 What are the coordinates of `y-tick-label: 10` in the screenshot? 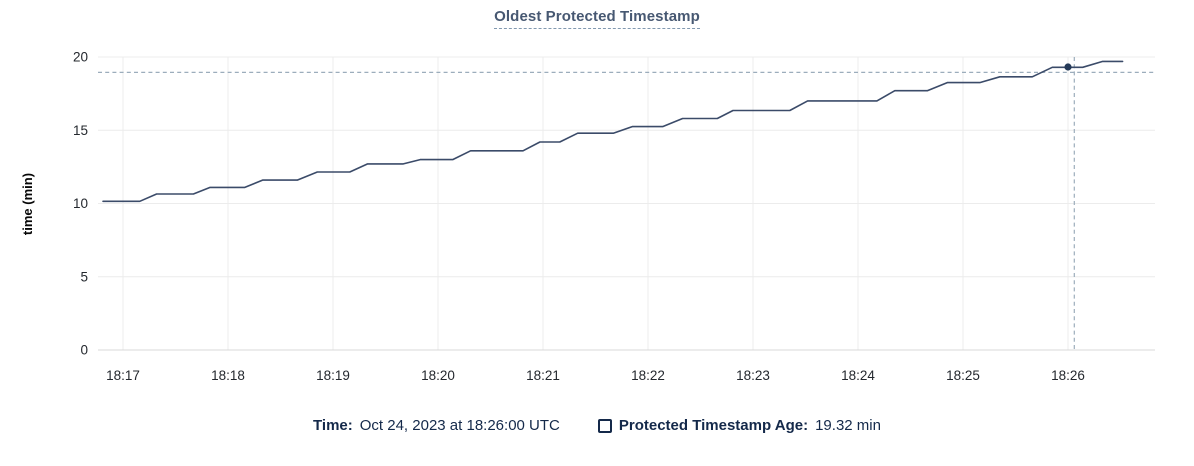 It's located at (80, 203).